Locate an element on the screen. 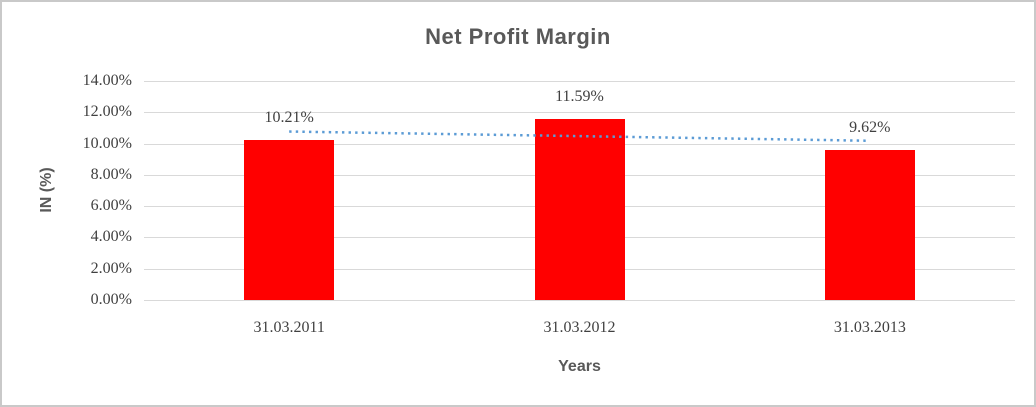  bar-31.03.2012 is located at coordinates (579, 209).